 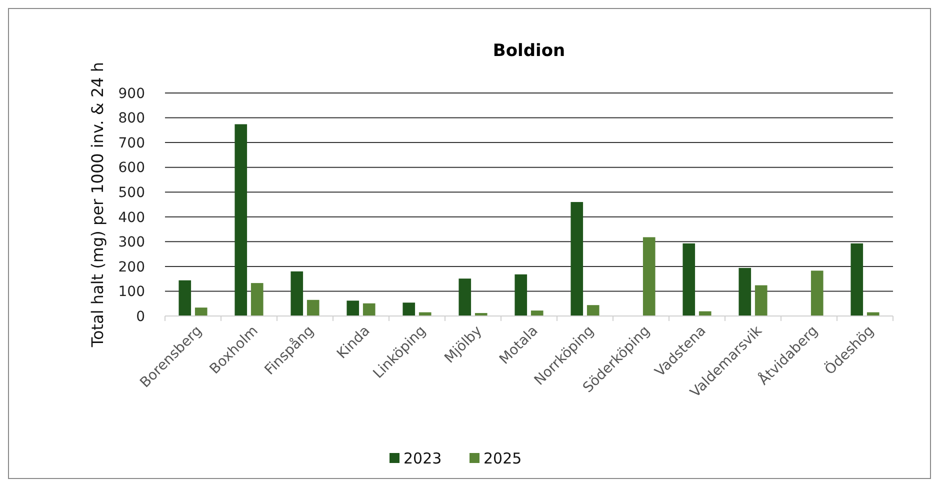 What do you see at coordinates (140, 316) in the screenshot?
I see `y-tick-label: 0` at bounding box center [140, 316].